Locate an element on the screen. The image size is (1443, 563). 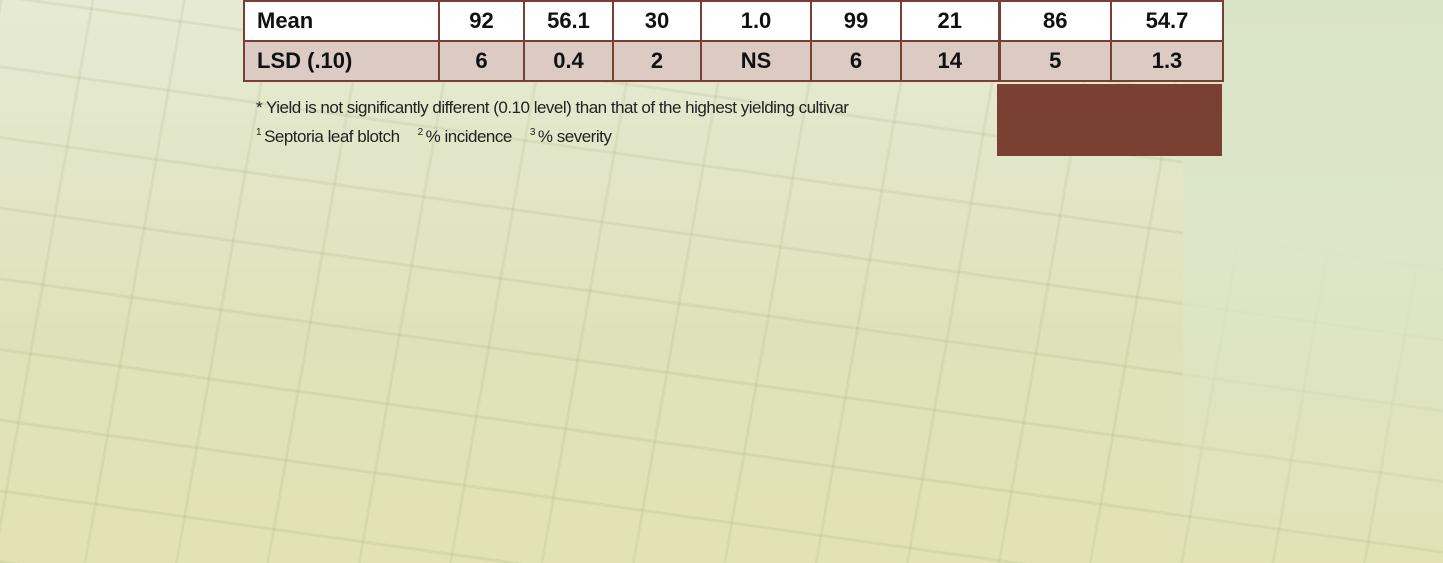
table-row: Mean 92 56.1 30 1.0 99 21 86 54.7 is located at coordinates (733, 21).